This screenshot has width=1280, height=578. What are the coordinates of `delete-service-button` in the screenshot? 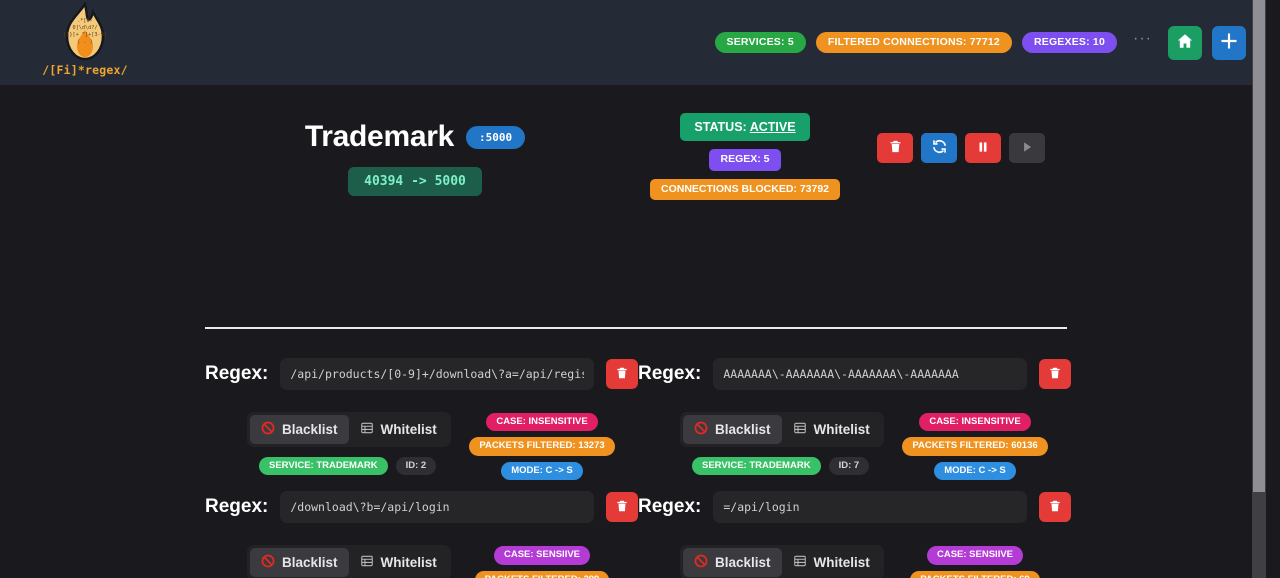 It's located at (895, 148).